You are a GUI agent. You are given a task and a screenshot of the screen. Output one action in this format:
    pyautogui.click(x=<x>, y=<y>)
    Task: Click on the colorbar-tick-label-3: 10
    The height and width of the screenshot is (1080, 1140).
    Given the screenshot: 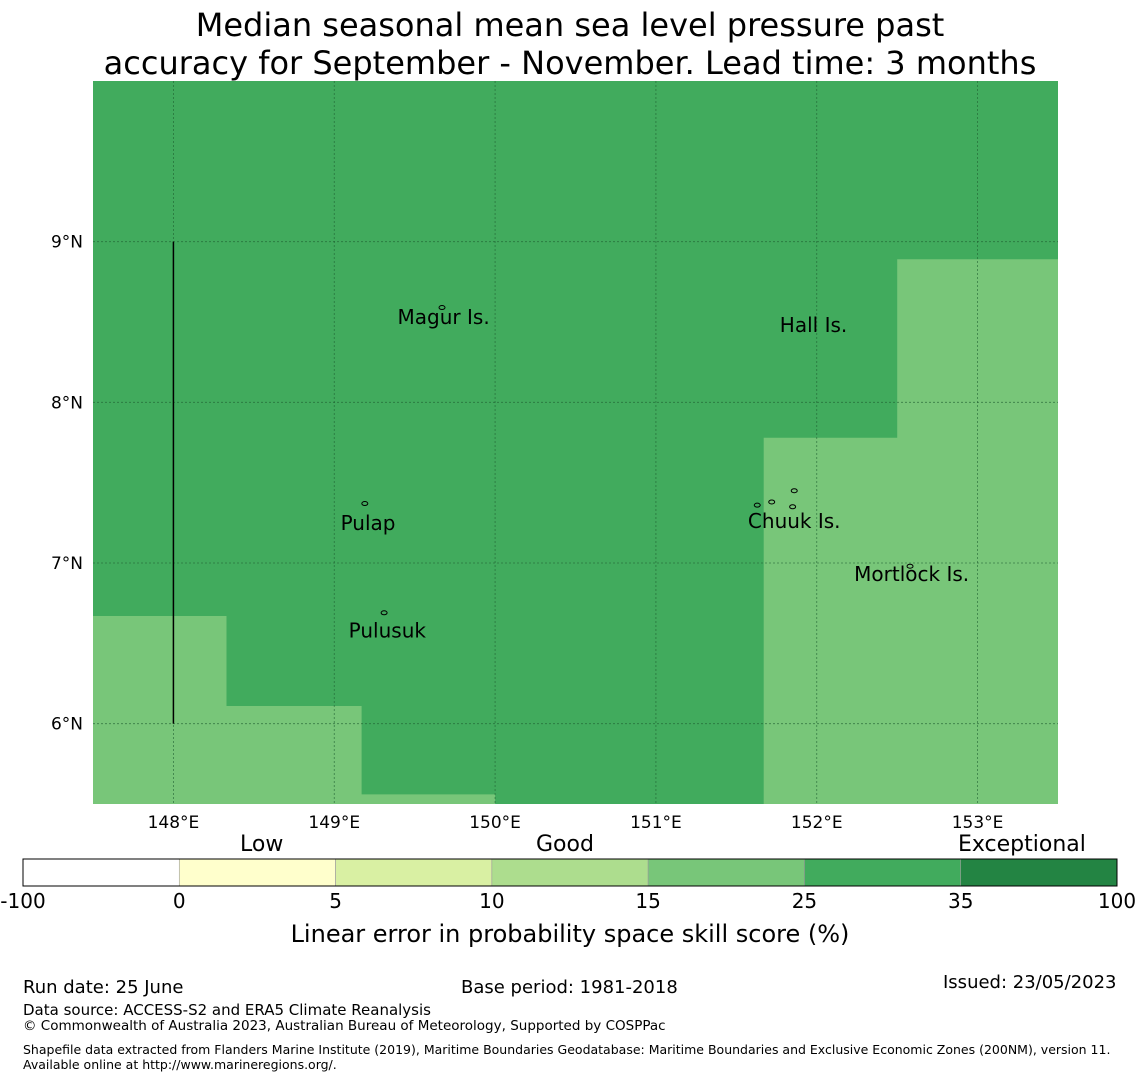 What is the action you would take?
    pyautogui.click(x=492, y=901)
    